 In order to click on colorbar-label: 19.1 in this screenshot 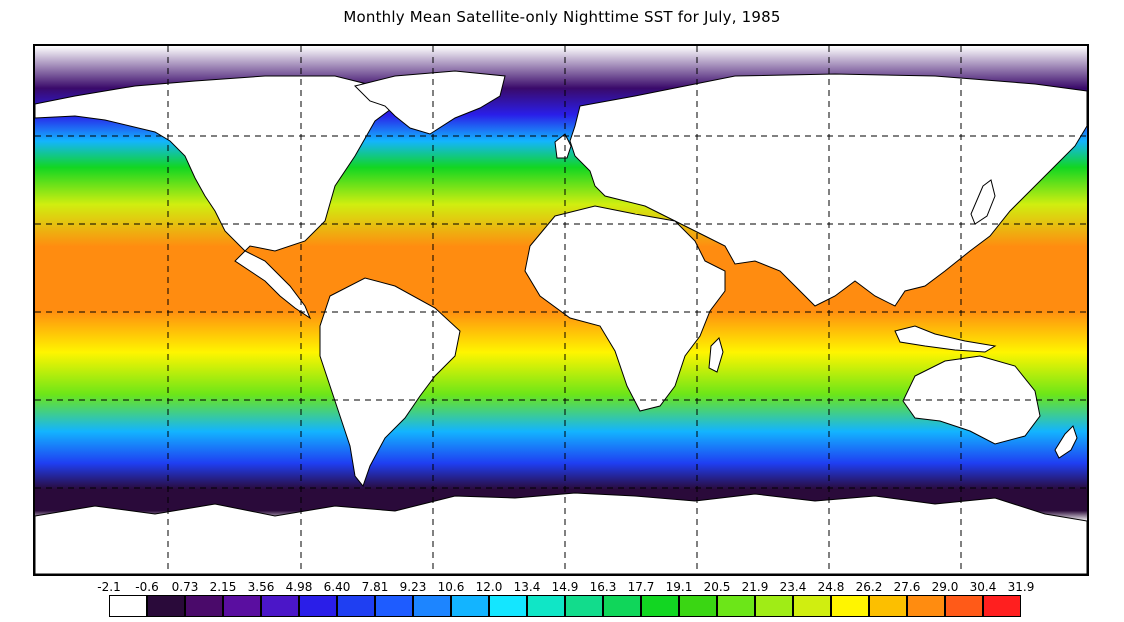, I will do `click(679, 587)`.